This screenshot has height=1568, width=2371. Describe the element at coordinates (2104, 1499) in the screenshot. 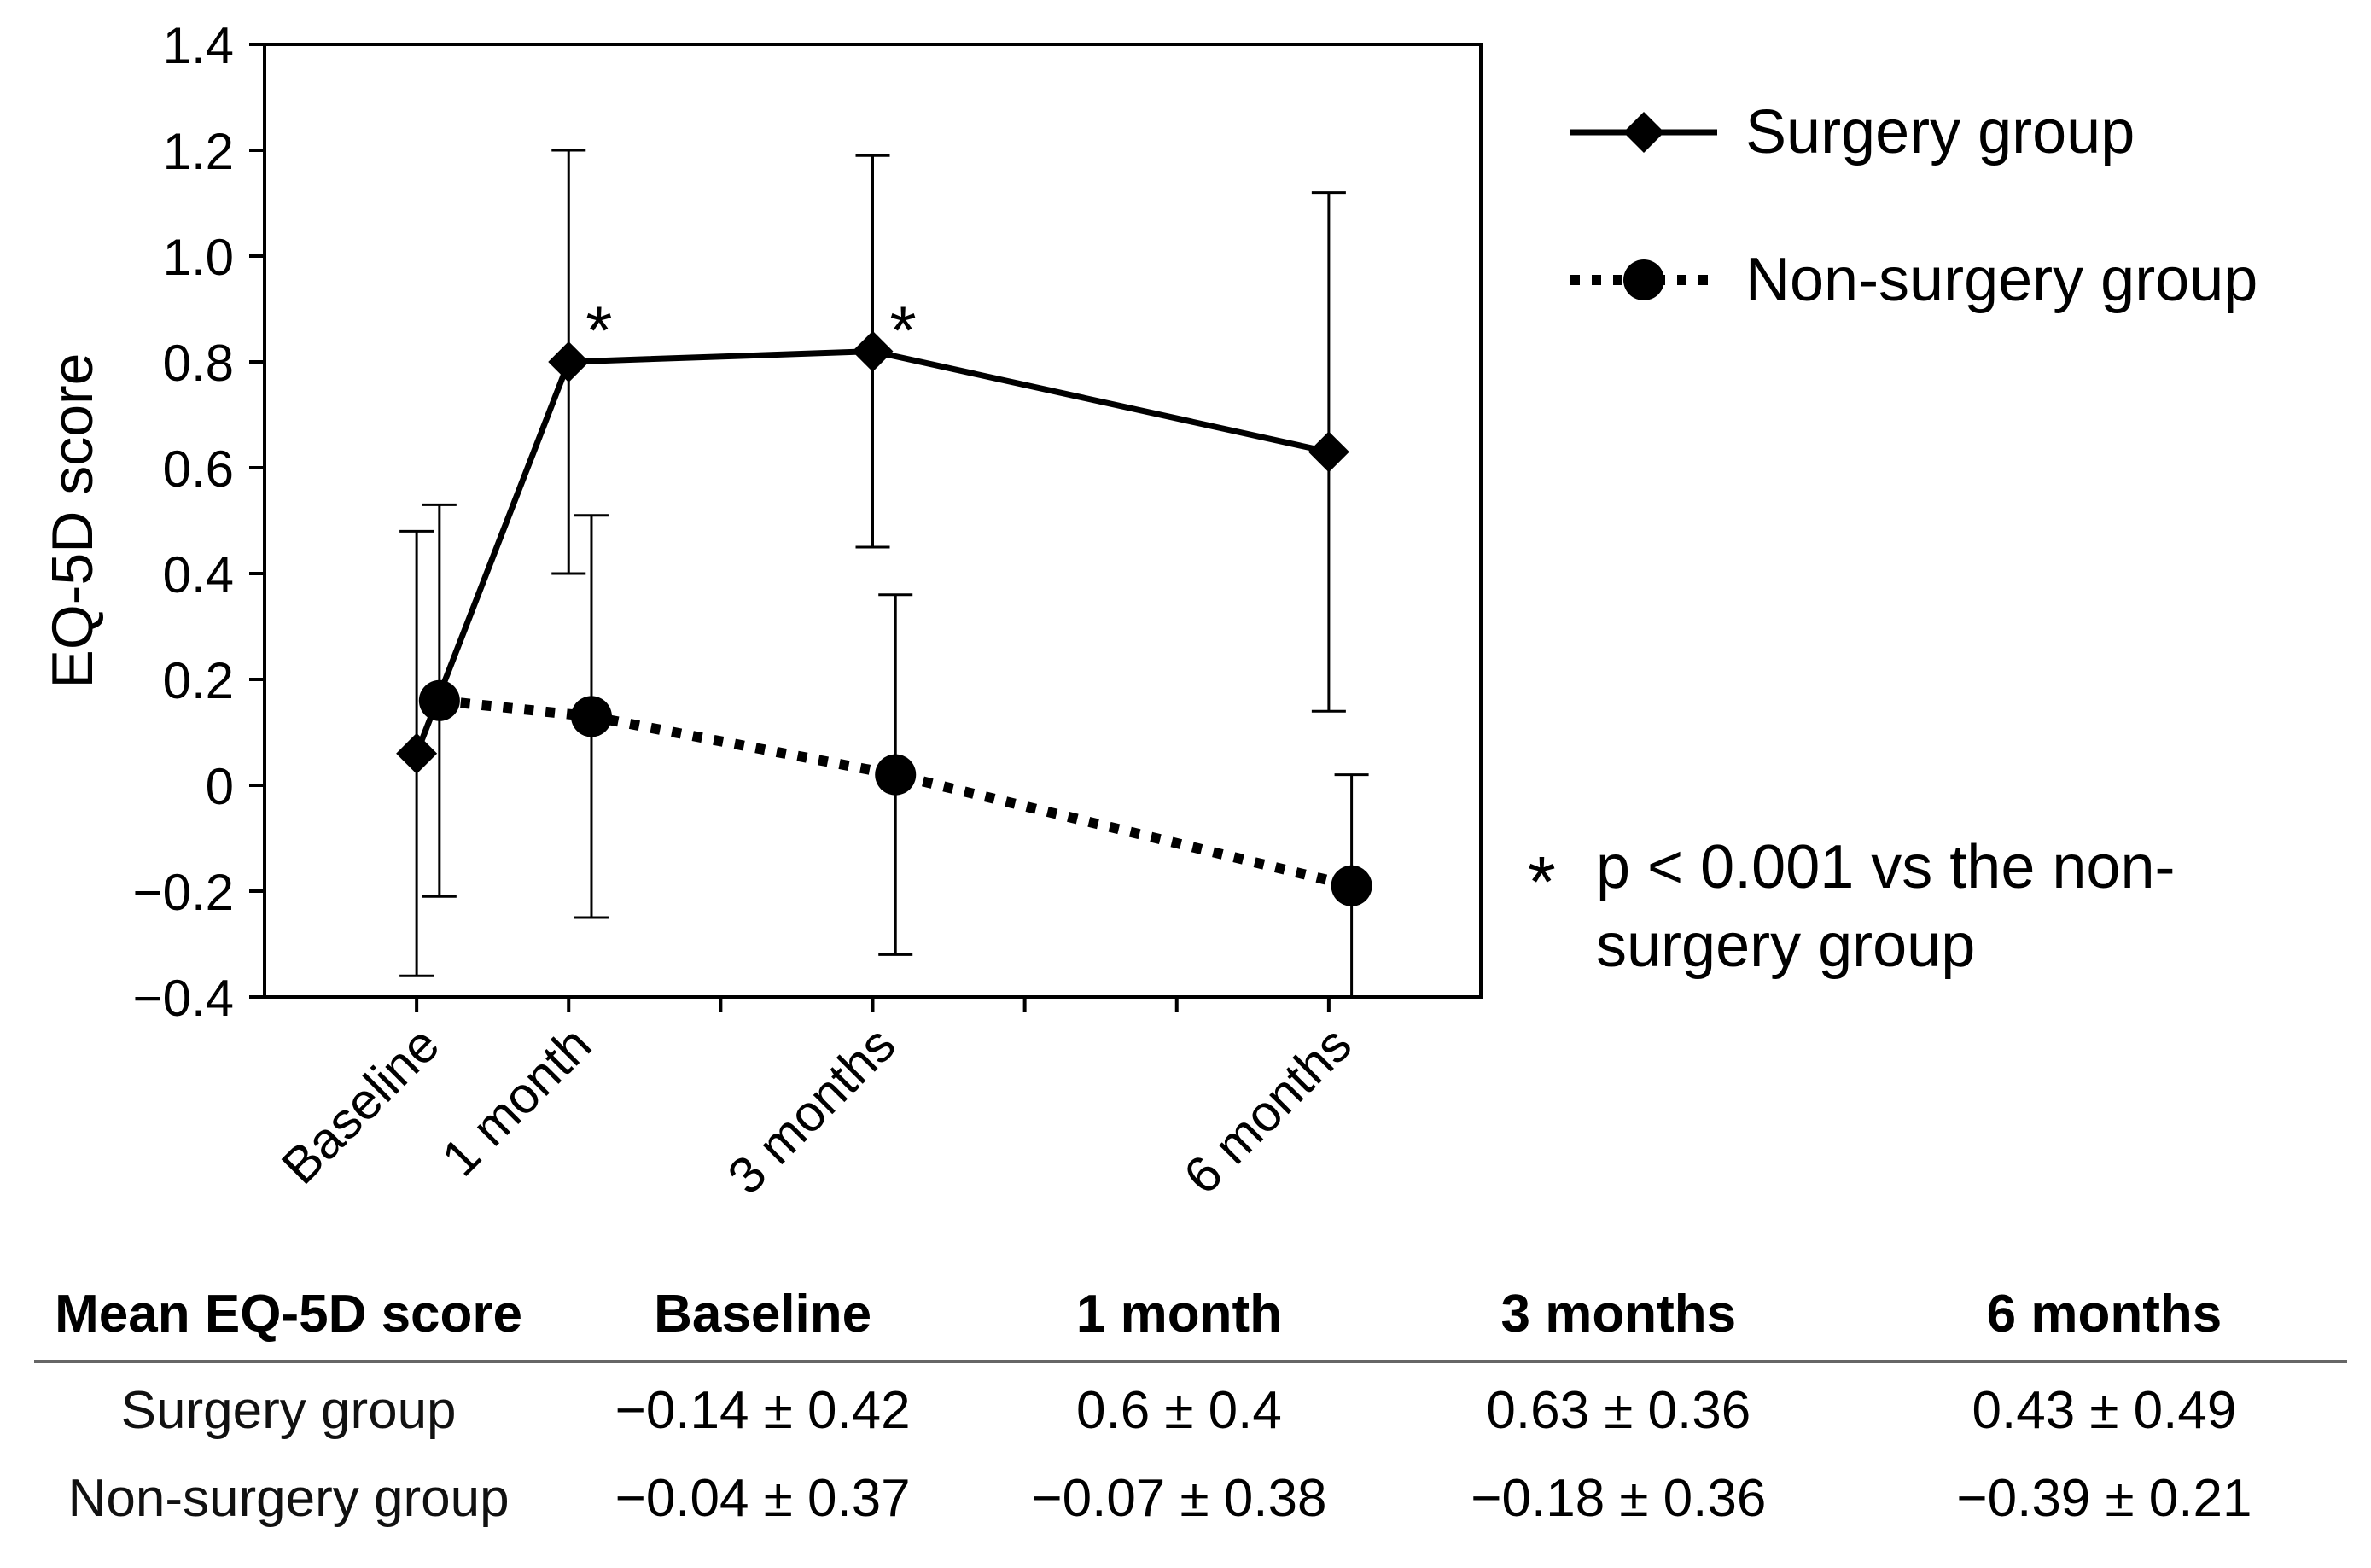

I see `table-cell: −0.39 ± 0.21` at that location.